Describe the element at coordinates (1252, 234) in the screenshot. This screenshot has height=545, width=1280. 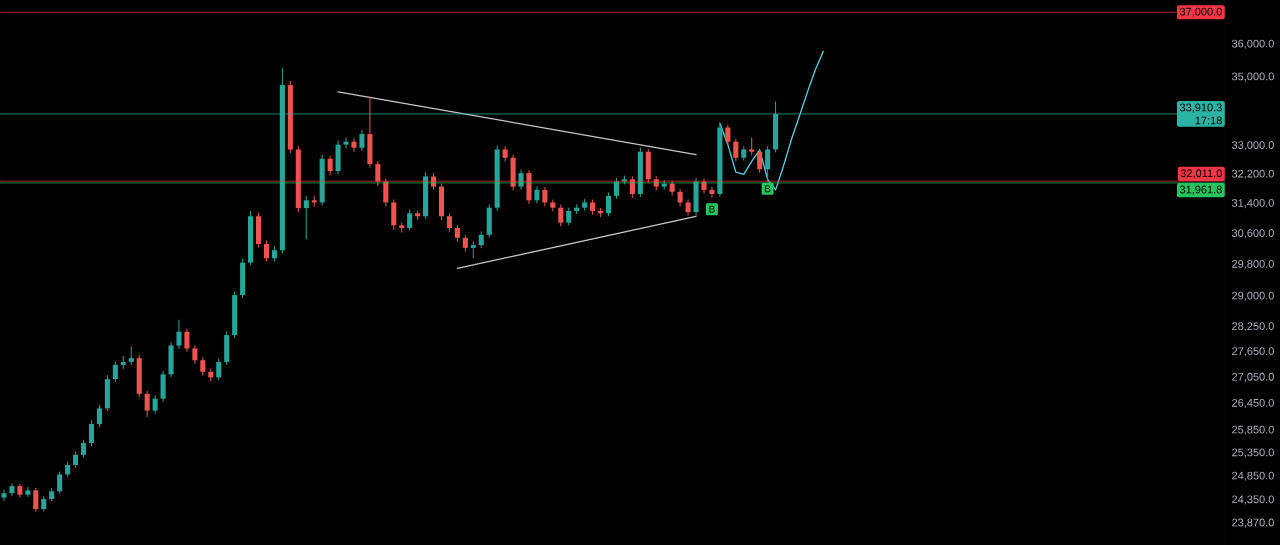
I see `y-tick-label: 30,600.0` at that location.